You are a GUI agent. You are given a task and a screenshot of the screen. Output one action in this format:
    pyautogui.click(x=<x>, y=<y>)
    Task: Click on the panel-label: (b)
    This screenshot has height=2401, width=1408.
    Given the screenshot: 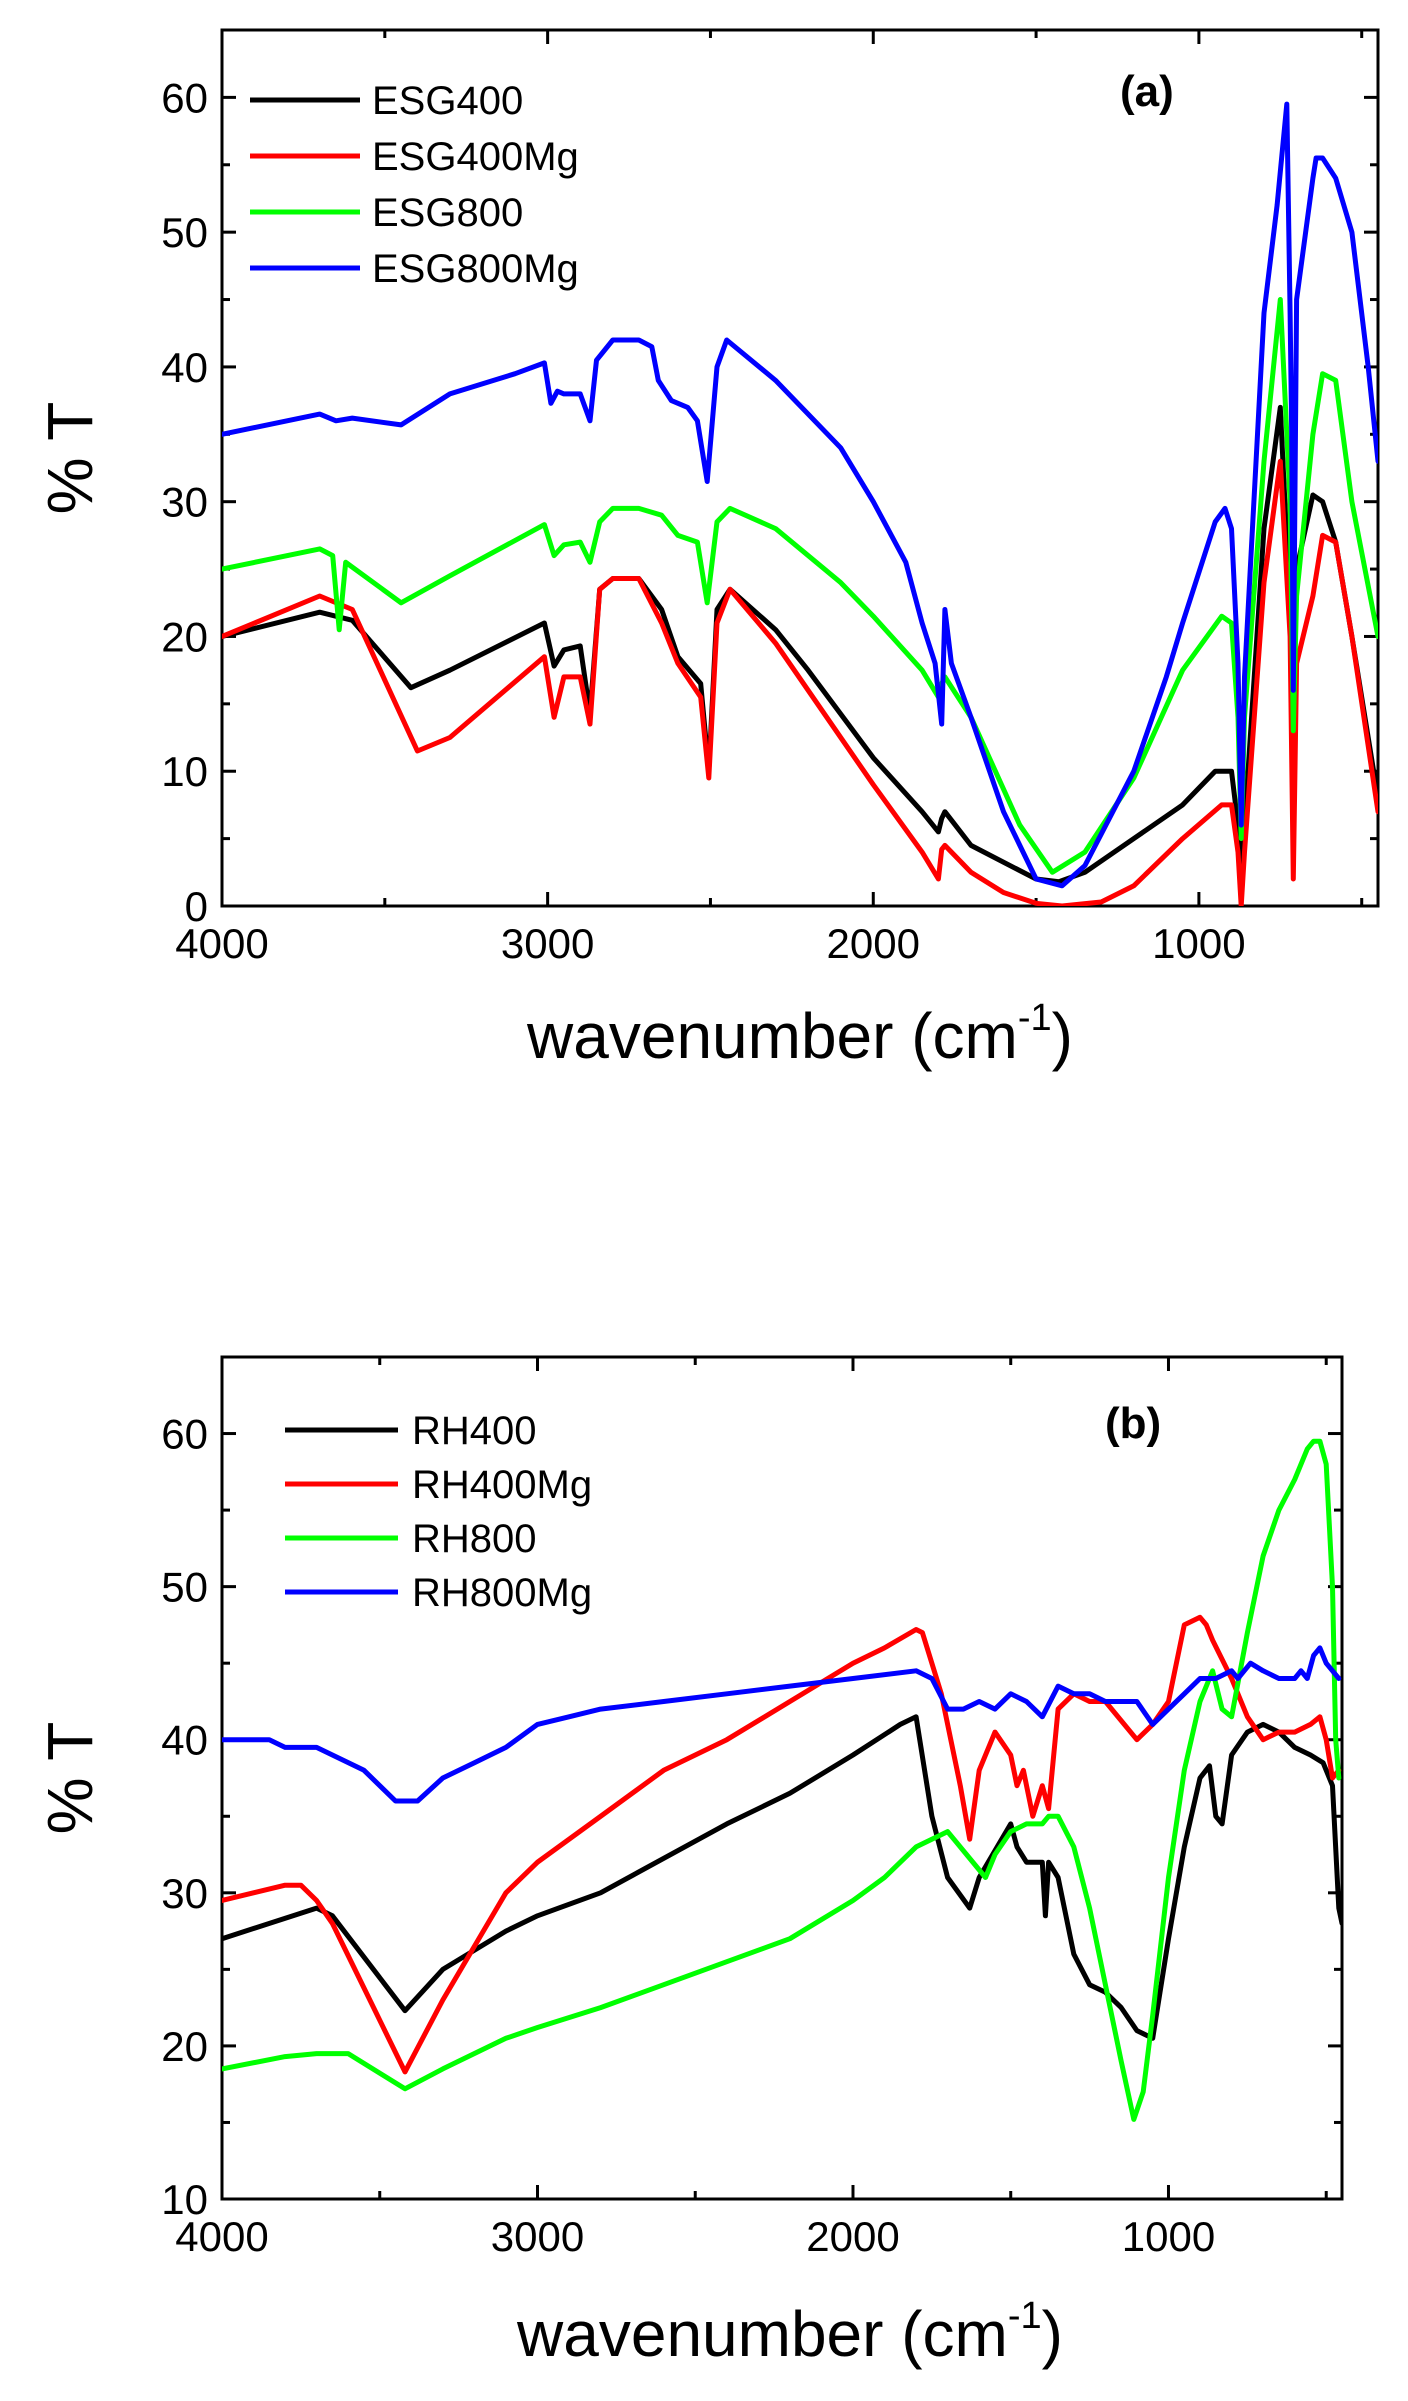 What is the action you would take?
    pyautogui.click(x=1133, y=1423)
    